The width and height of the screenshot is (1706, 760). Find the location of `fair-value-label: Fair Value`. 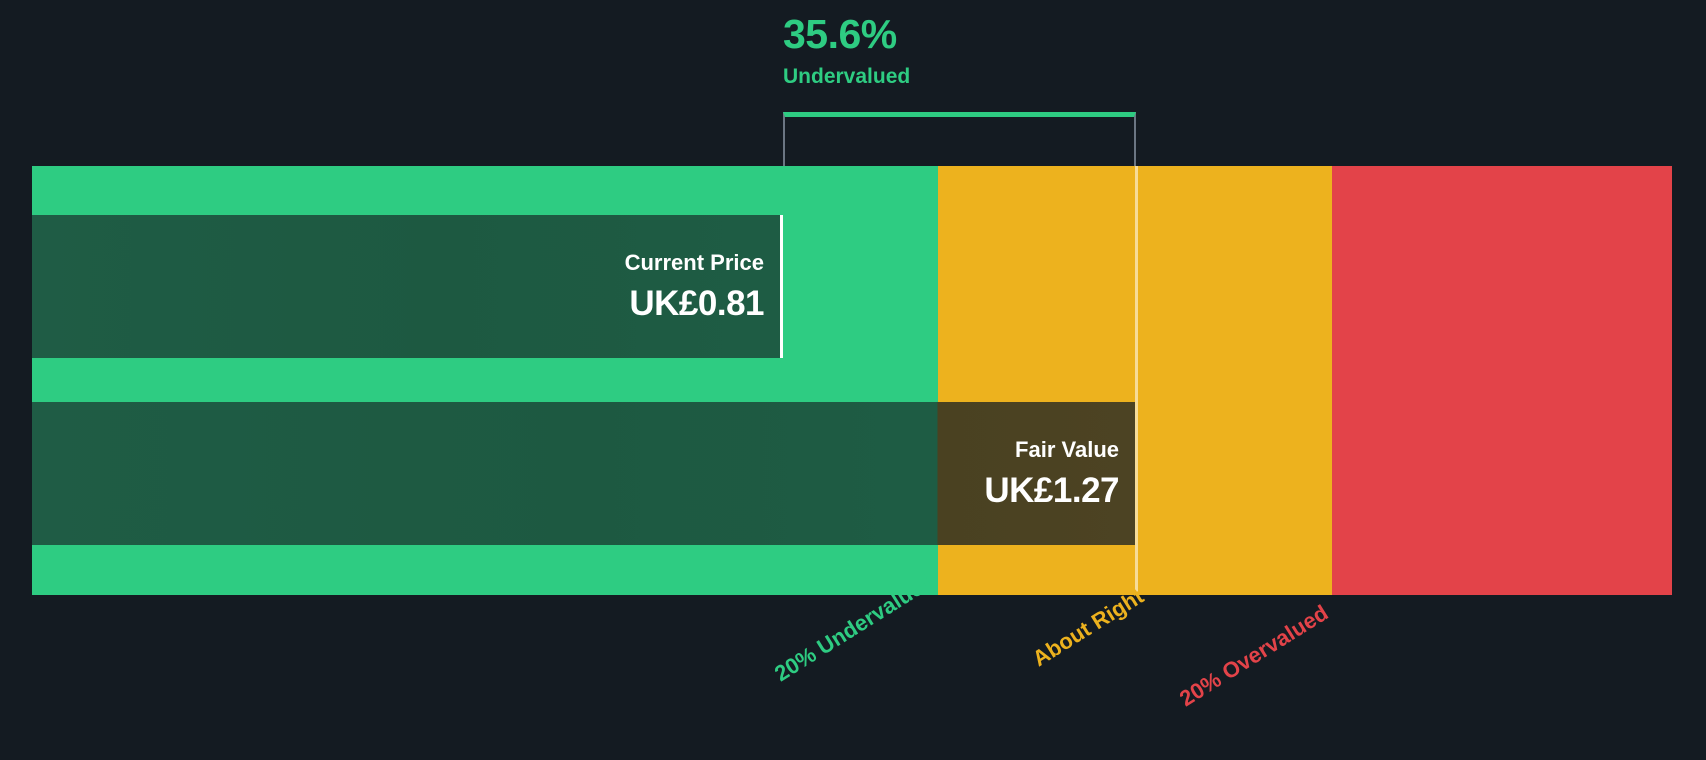

fair-value-label: Fair Value is located at coordinates (1067, 449).